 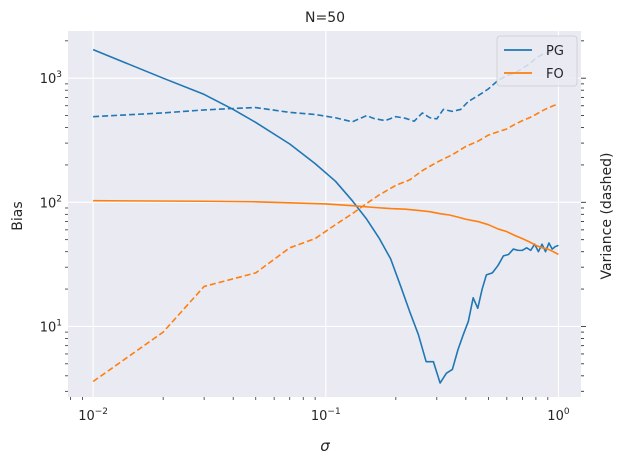 I want to click on y-tick-labels: 10¹ 10² 10³, so click(x=51, y=202).